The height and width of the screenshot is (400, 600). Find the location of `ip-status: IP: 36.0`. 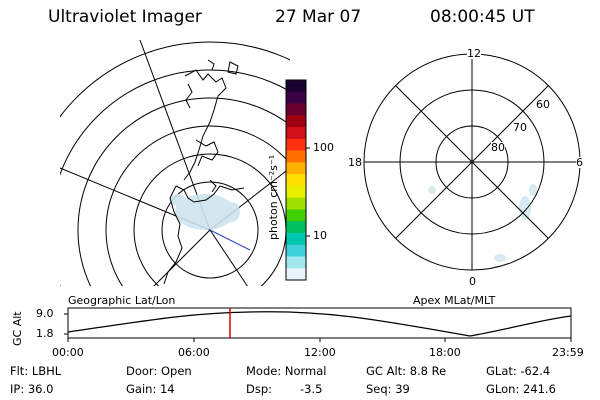

ip-status: IP: 36.0 is located at coordinates (32, 389).